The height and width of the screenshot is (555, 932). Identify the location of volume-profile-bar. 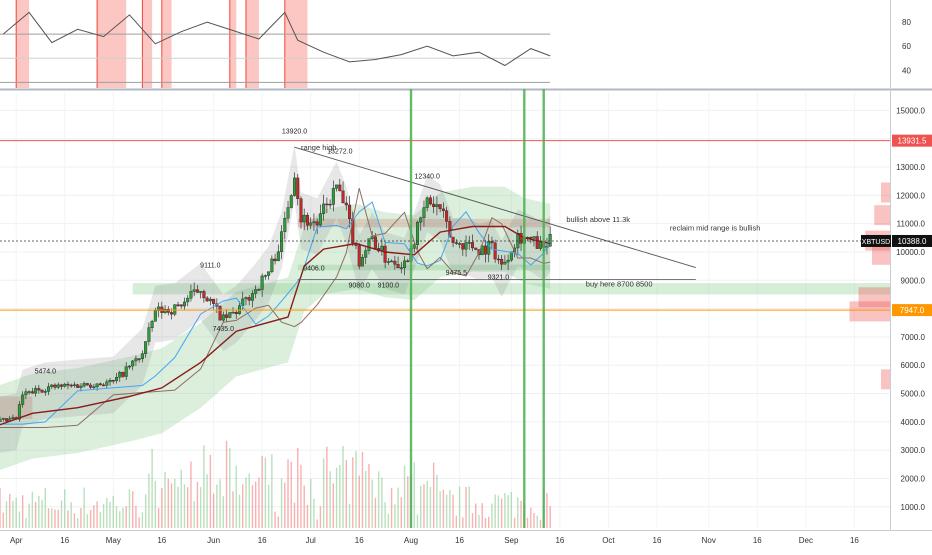
(885, 379).